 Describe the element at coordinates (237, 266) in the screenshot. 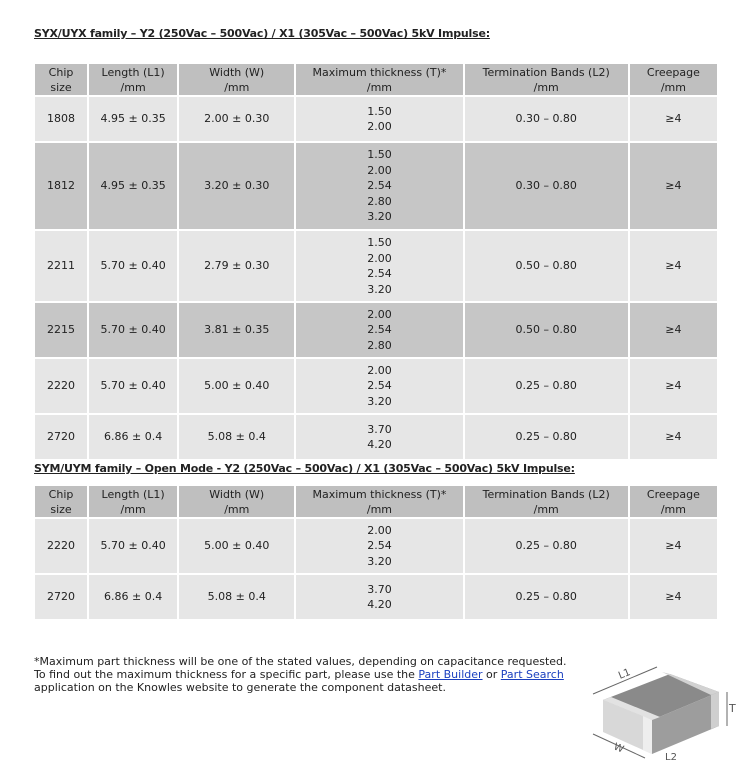

I see `width-cell: 2.79 ± 0.30` at that location.